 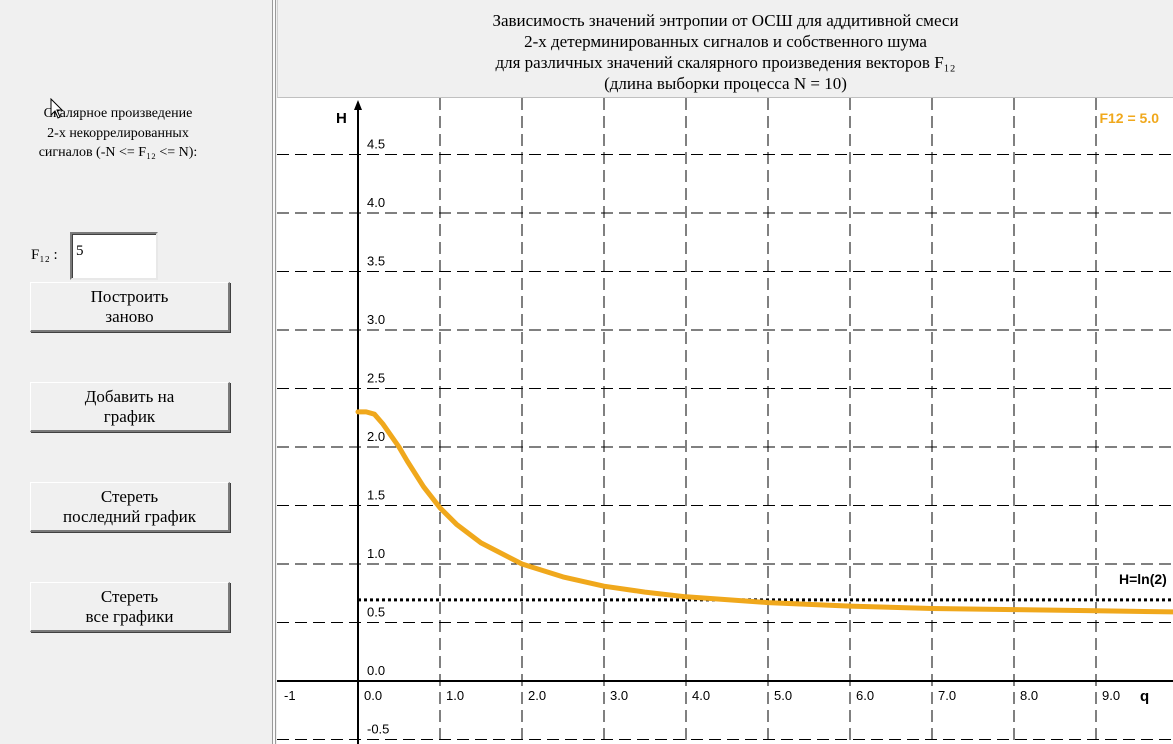 What do you see at coordinates (1111, 695) in the screenshot?
I see `x-tick-label: 9.0` at bounding box center [1111, 695].